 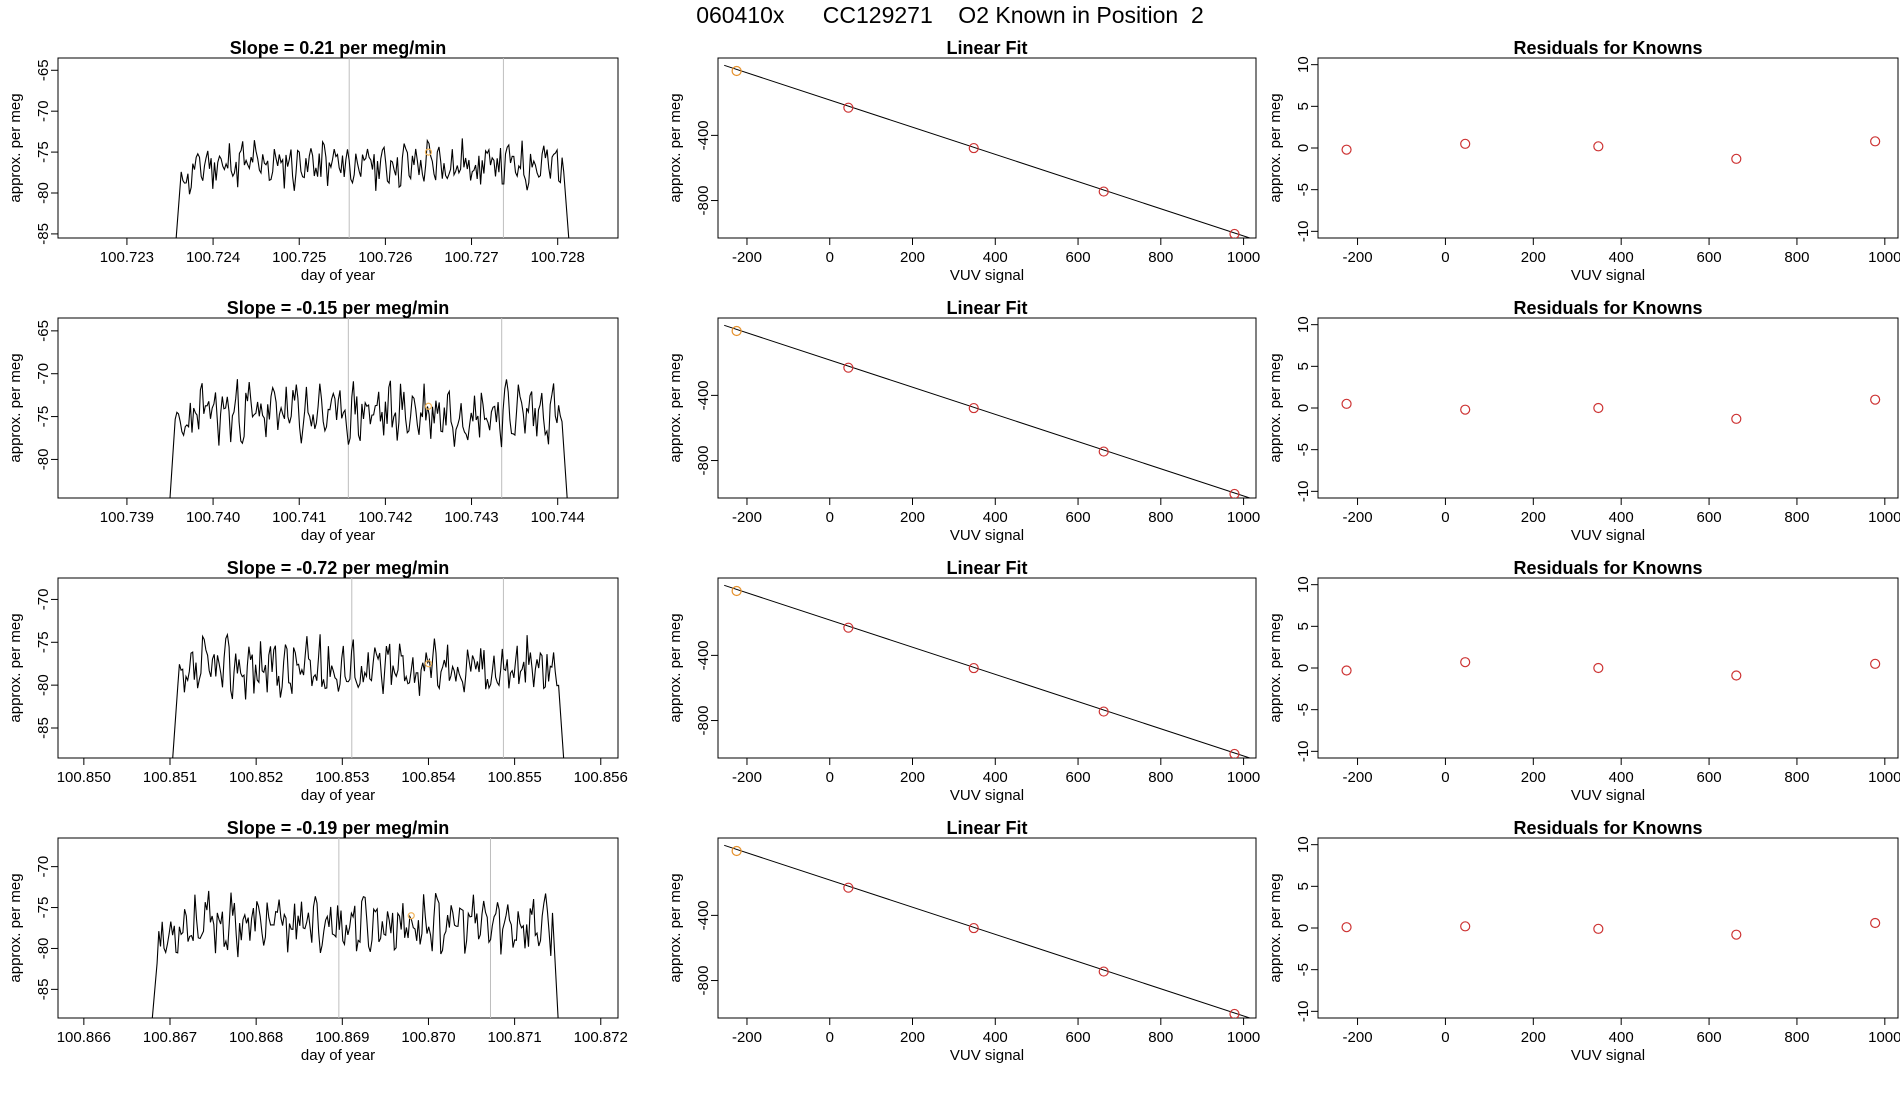 What do you see at coordinates (355, 954) in the screenshot?
I see `signal-trace` at bounding box center [355, 954].